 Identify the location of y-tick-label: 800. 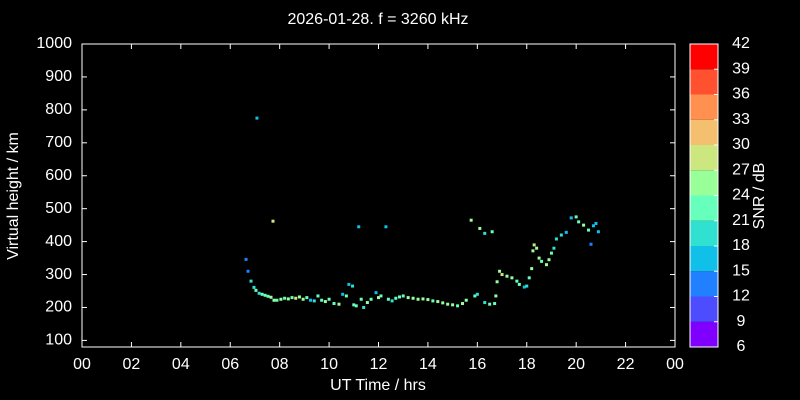
(58, 109).